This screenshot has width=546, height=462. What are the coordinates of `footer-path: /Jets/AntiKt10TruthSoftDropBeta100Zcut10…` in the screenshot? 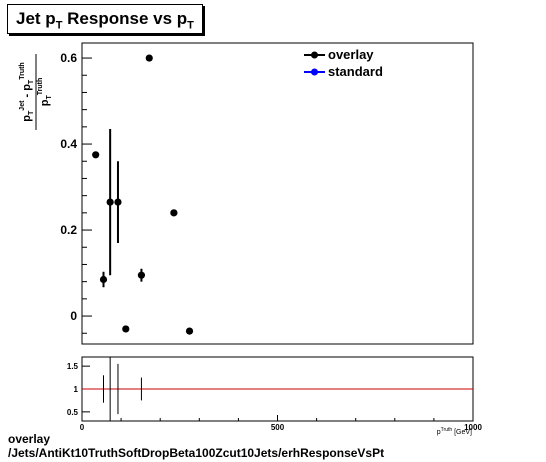 It's located at (196, 453).